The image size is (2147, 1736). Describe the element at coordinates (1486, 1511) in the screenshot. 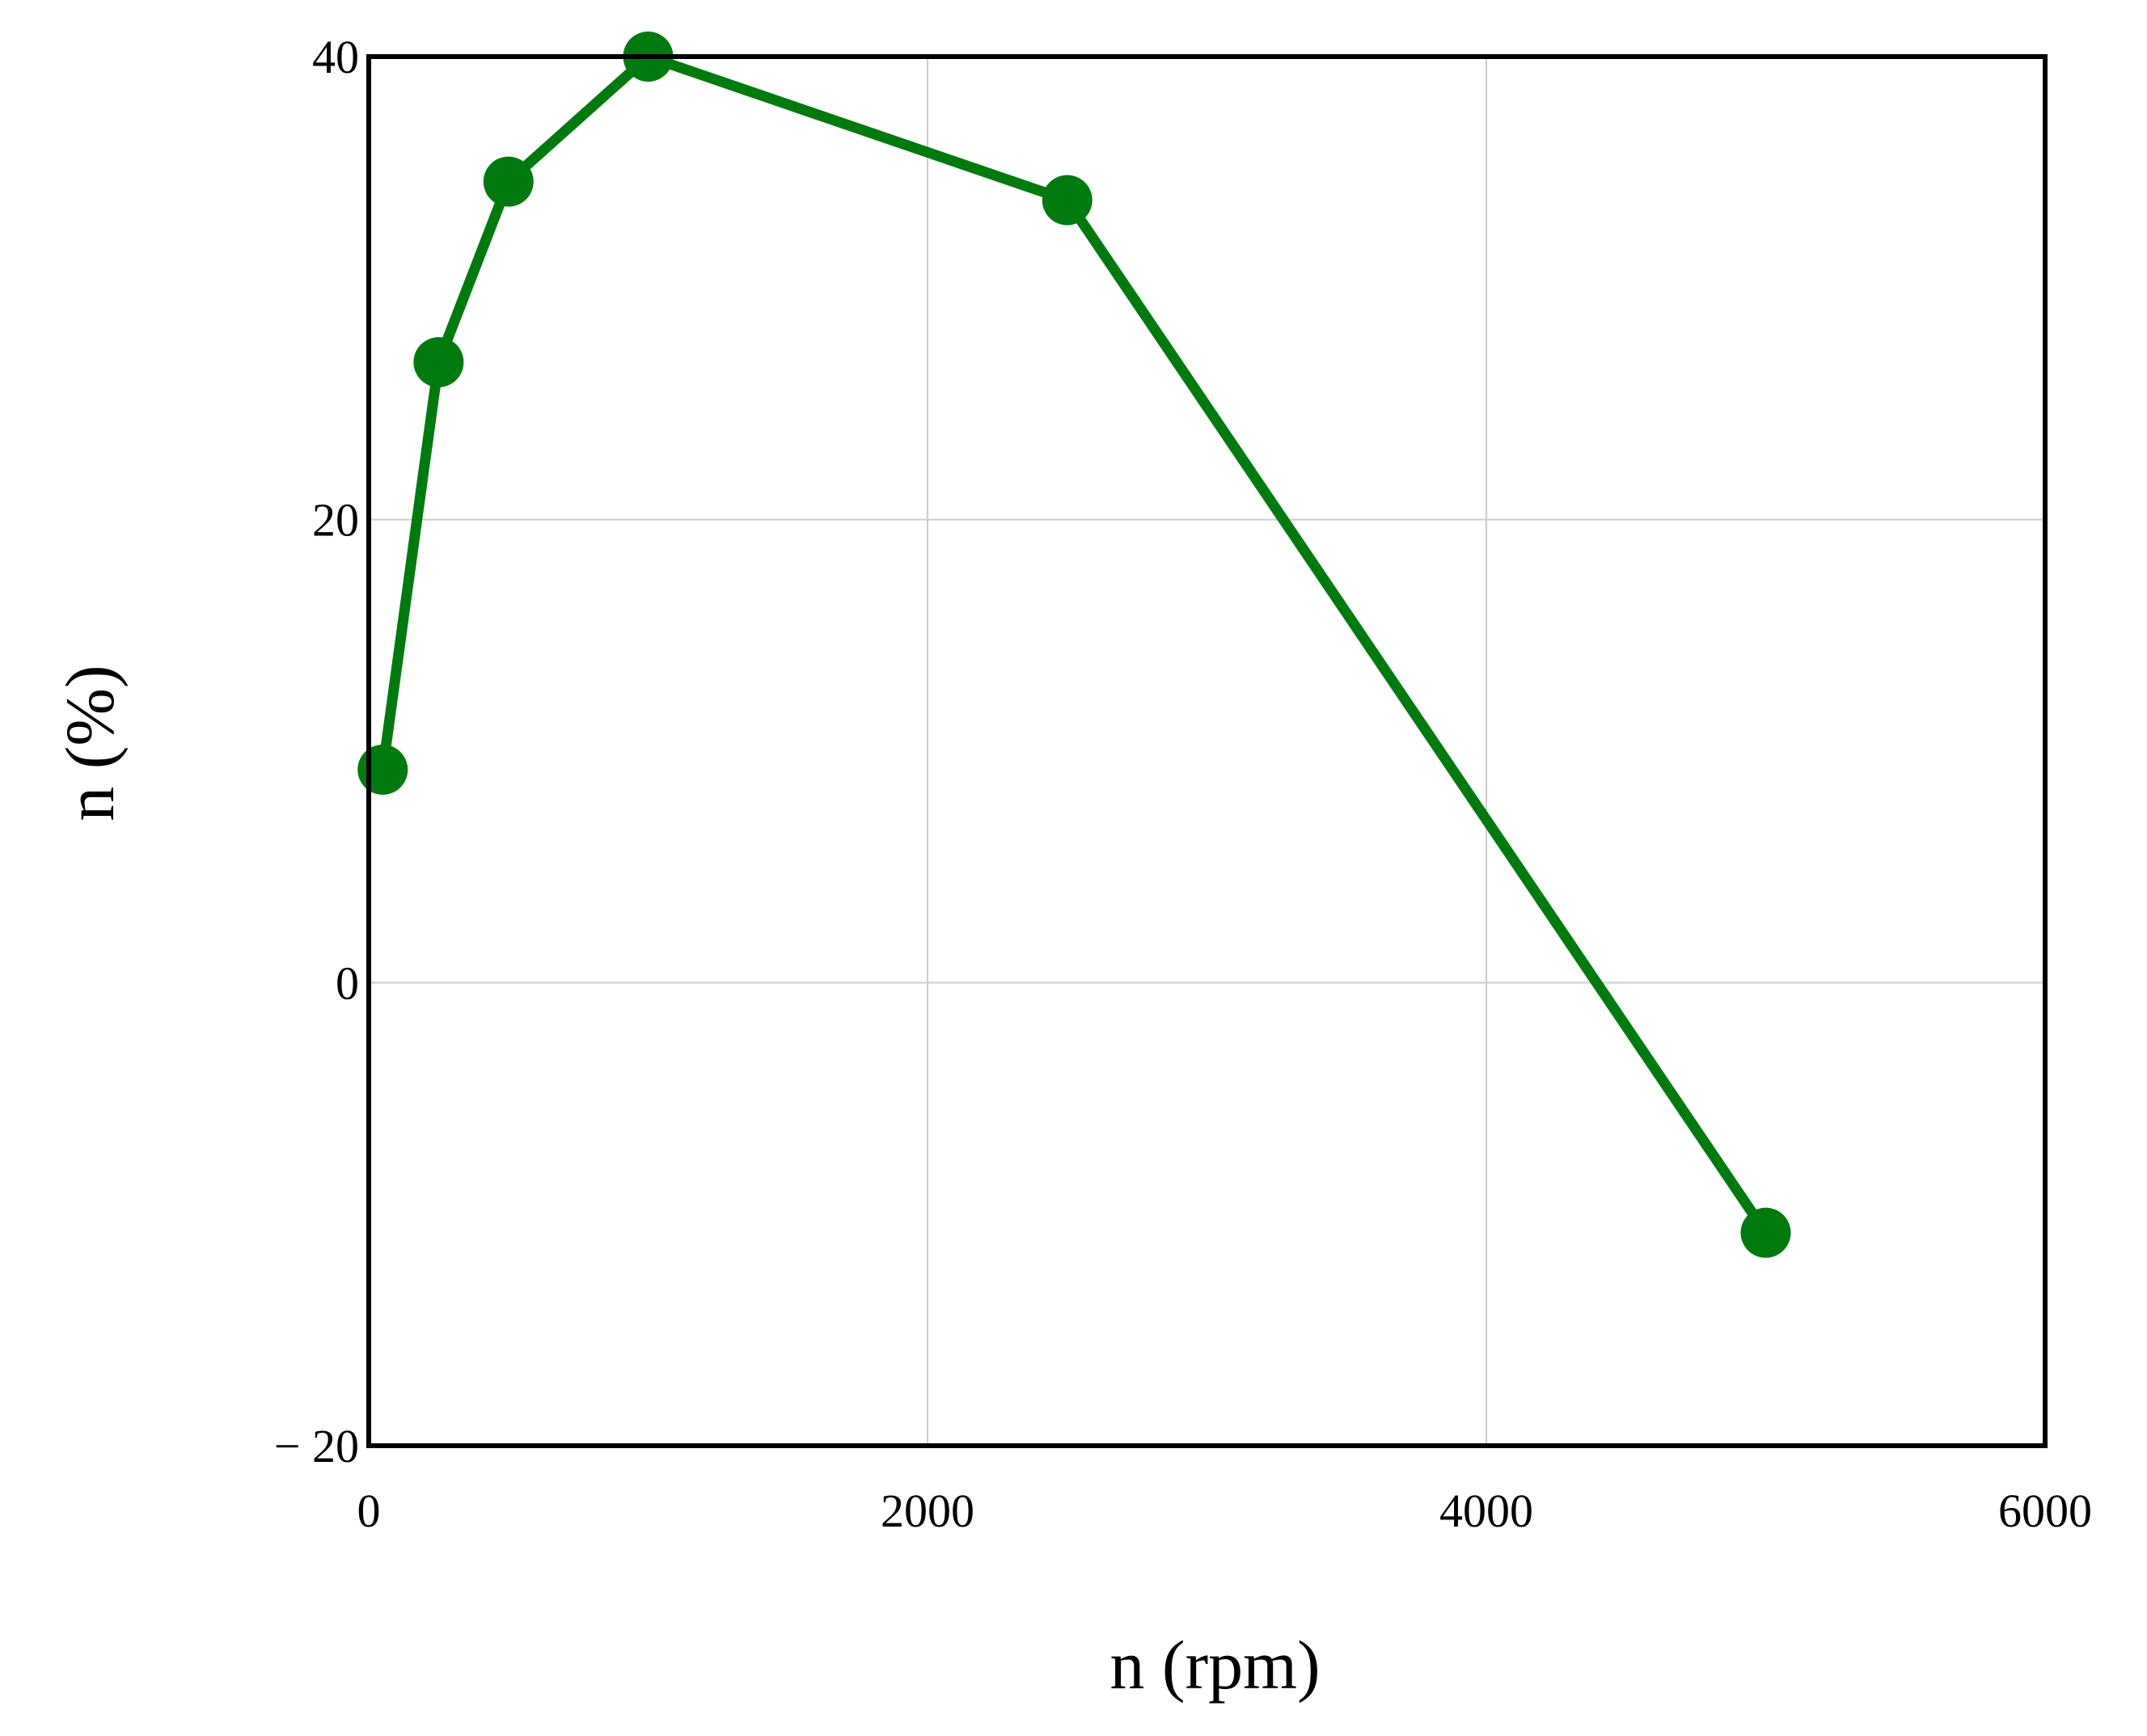

I see `x-tick-label: 4000` at that location.